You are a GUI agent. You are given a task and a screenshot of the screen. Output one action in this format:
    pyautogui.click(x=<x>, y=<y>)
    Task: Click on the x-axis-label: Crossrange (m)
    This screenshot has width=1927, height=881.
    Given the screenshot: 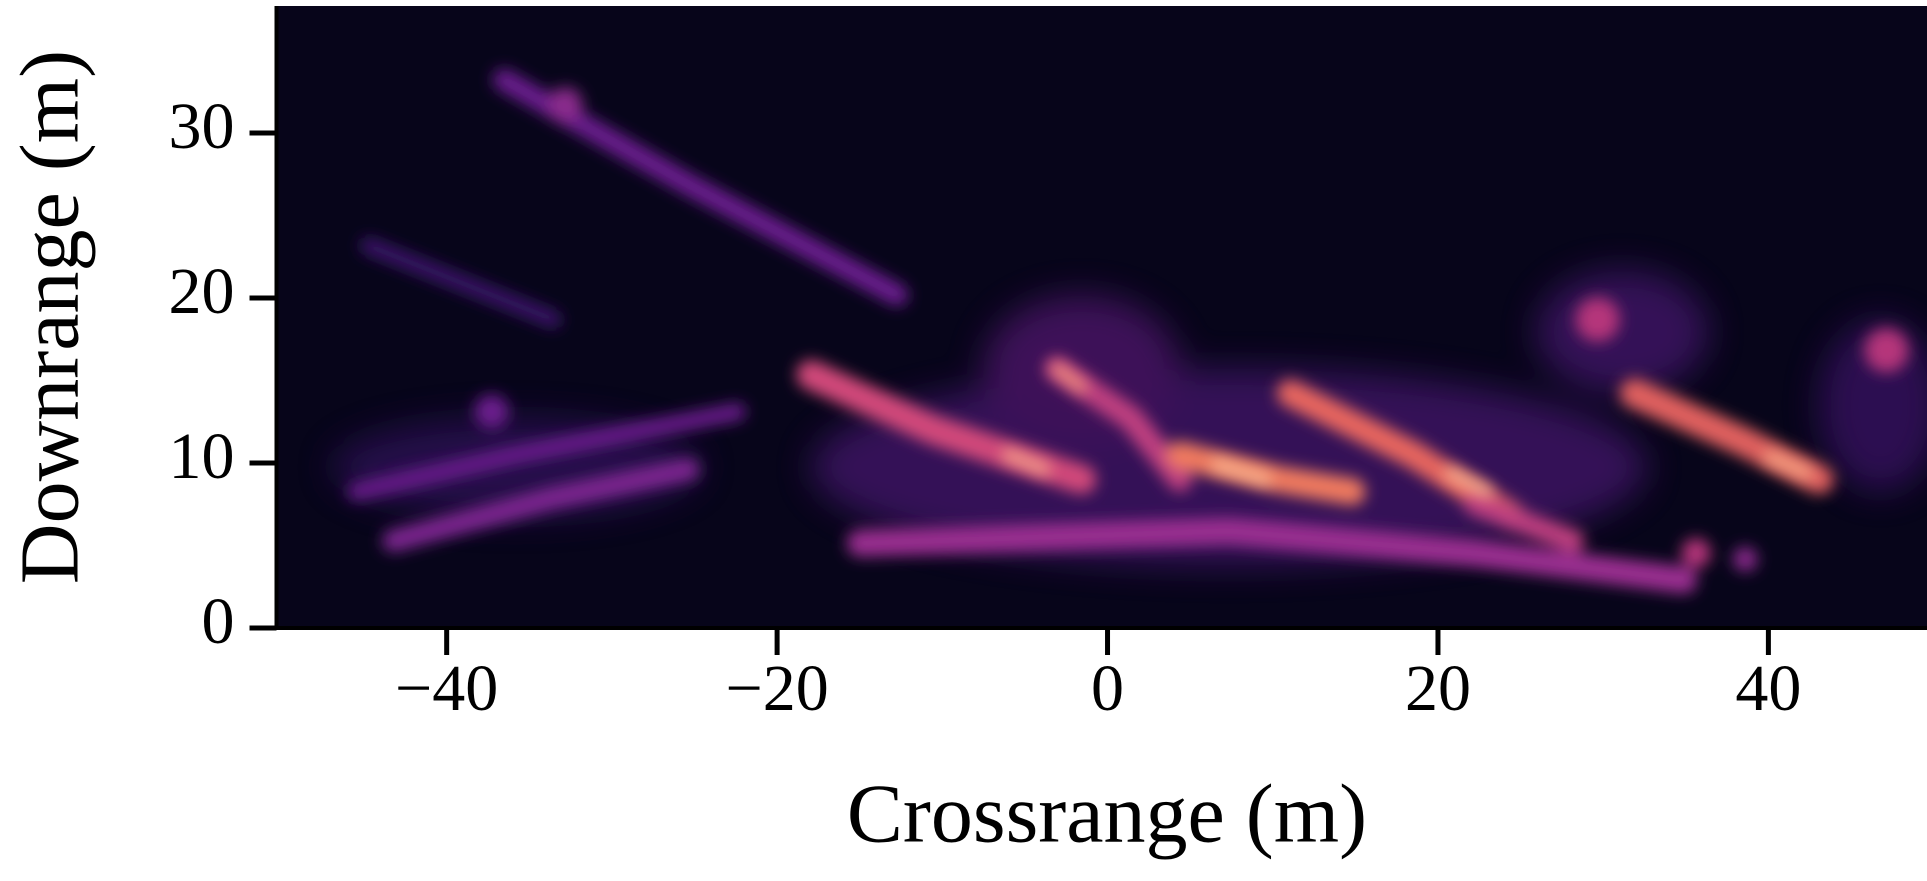 What is the action you would take?
    pyautogui.click(x=1107, y=813)
    